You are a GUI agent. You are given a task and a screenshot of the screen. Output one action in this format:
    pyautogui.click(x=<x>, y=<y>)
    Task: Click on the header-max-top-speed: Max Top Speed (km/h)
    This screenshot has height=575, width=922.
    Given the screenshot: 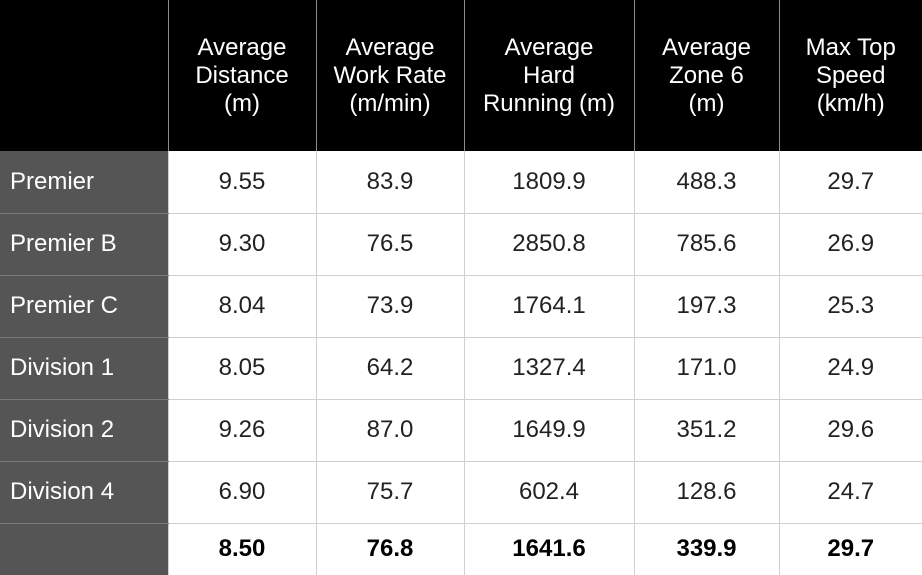 What is the action you would take?
    pyautogui.click(x=850, y=75)
    